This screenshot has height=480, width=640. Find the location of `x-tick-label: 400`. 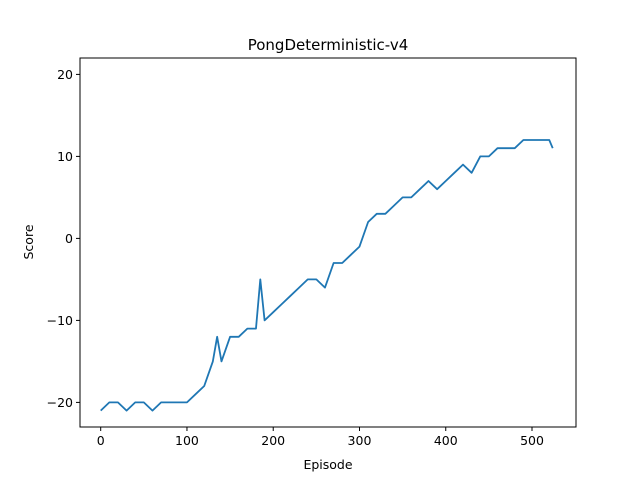

x-tick-label: 400 is located at coordinates (446, 440).